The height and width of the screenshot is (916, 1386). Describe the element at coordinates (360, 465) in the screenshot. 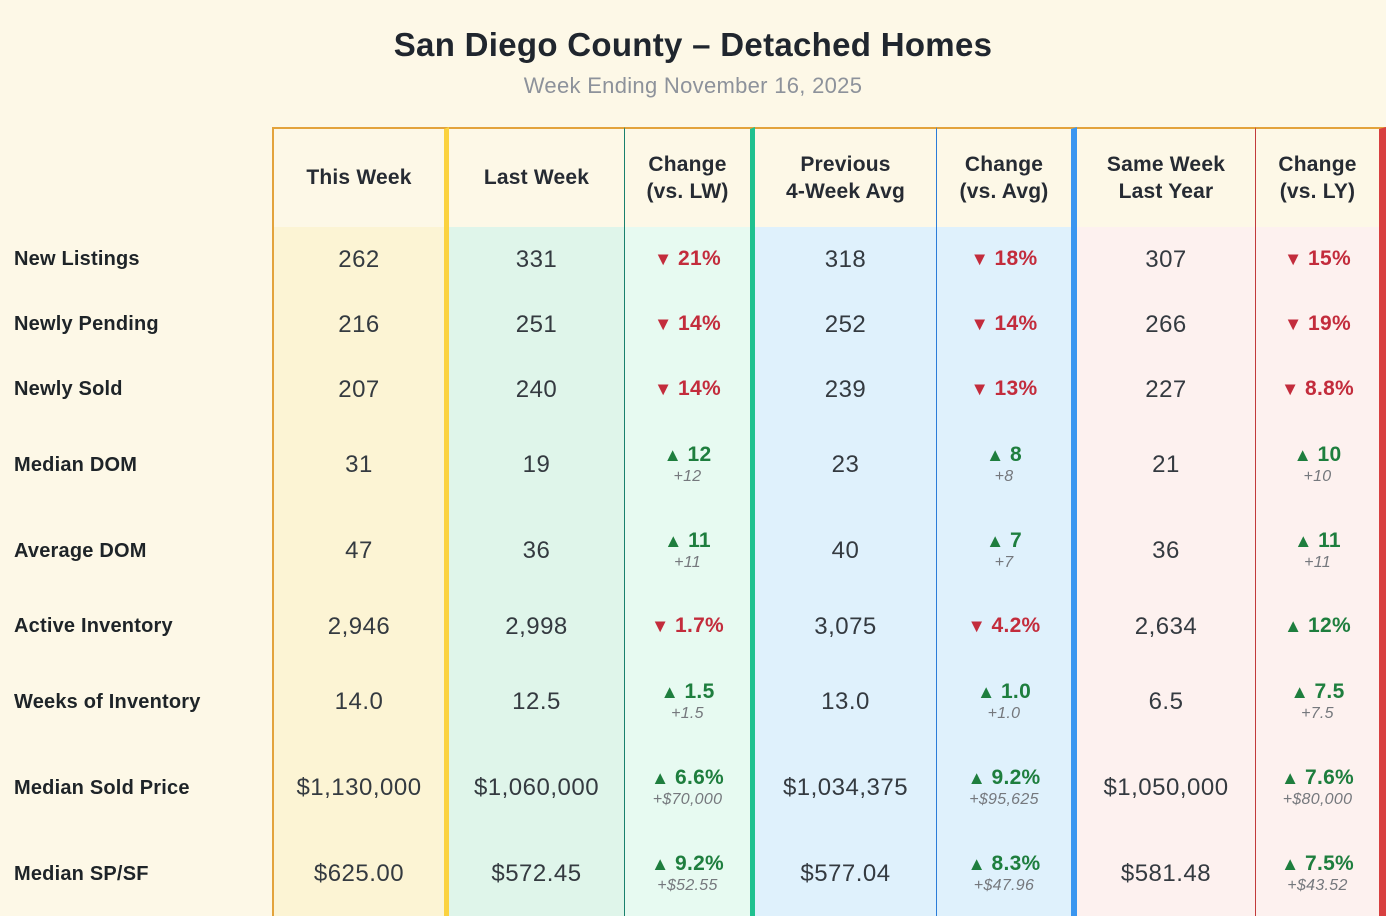

I see `value-cell-this-week: 31` at that location.